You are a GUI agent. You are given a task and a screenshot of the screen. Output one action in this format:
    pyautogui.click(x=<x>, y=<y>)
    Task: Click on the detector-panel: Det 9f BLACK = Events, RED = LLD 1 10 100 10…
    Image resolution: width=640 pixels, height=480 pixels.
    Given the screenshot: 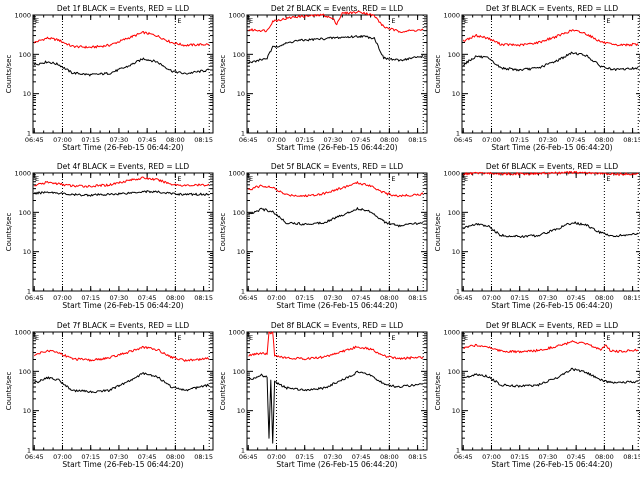 What is the action you would take?
    pyautogui.click(x=537, y=395)
    